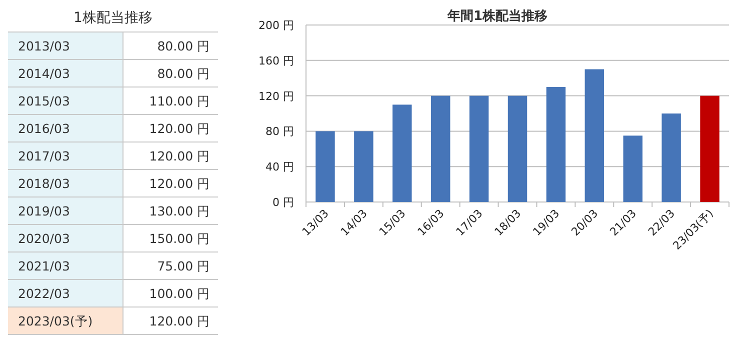 Image resolution: width=733 pixels, height=341 pixels. What do you see at coordinates (44, 266) in the screenshot?
I see `text: 2021/03` at bounding box center [44, 266].